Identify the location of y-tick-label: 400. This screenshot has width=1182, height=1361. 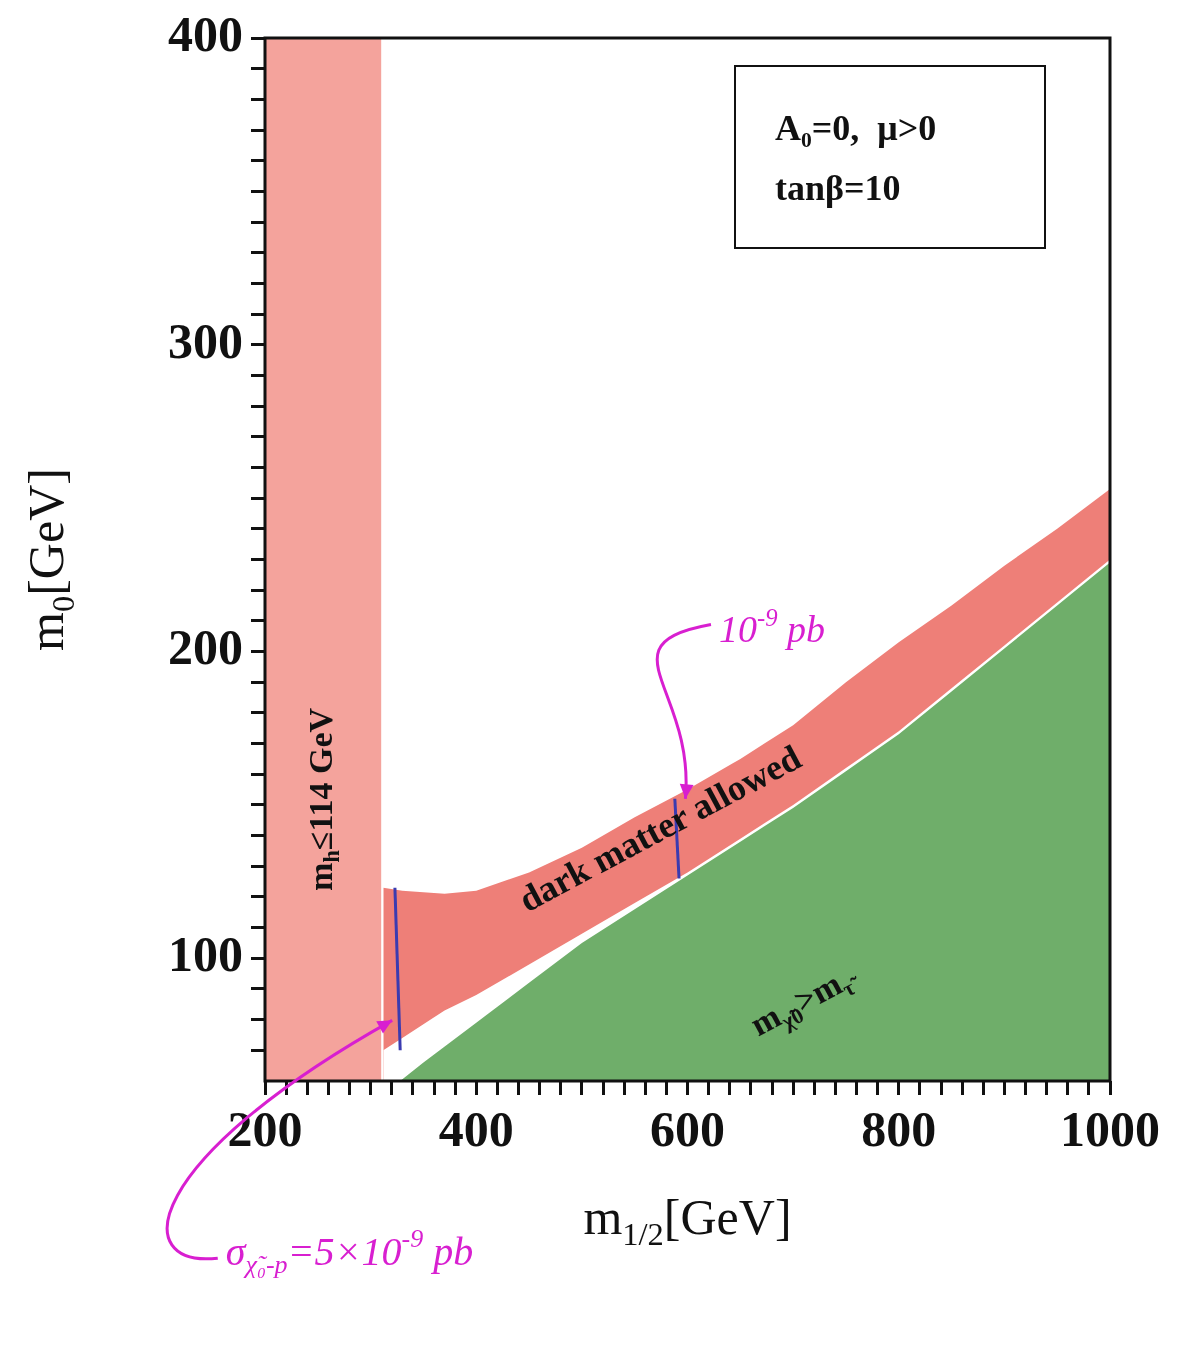
(205, 33).